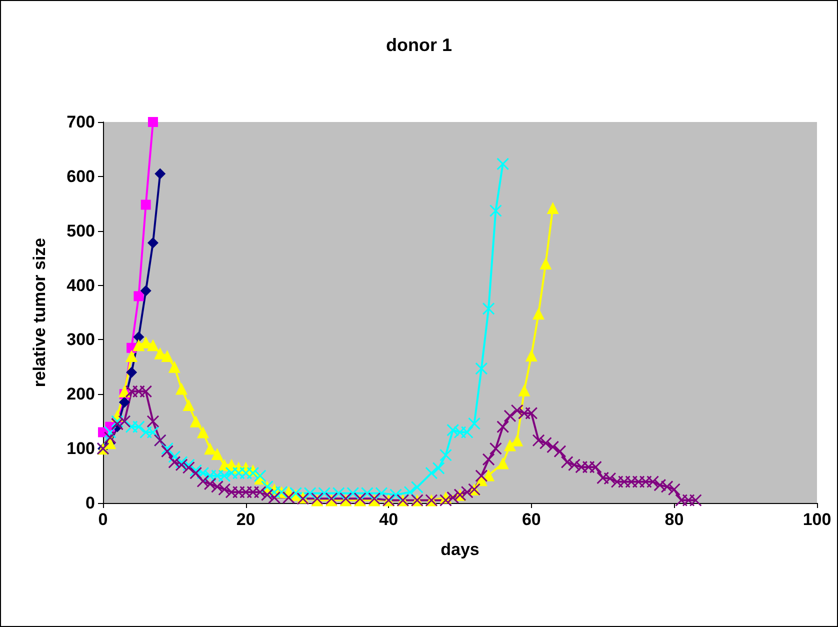 The height and width of the screenshot is (627, 838). I want to click on y-tick-label: 500, so click(80, 230).